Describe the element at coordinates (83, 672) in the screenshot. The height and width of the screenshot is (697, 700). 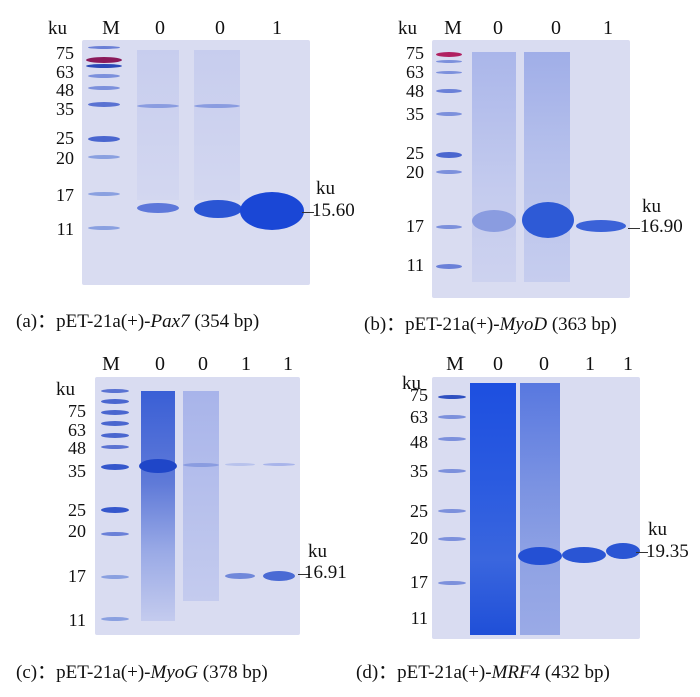
I see `caption-prefix: (c)：pET-21a(+)-` at that location.